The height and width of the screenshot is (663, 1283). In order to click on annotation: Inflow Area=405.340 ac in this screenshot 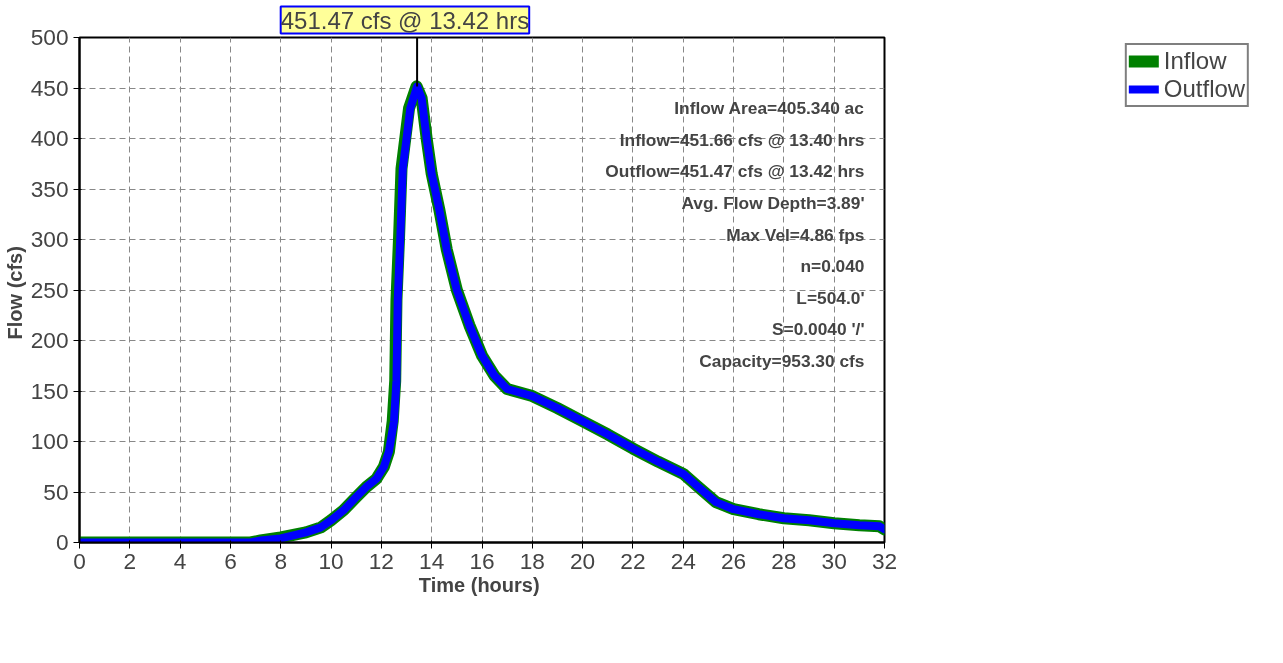, I will do `click(769, 108)`.